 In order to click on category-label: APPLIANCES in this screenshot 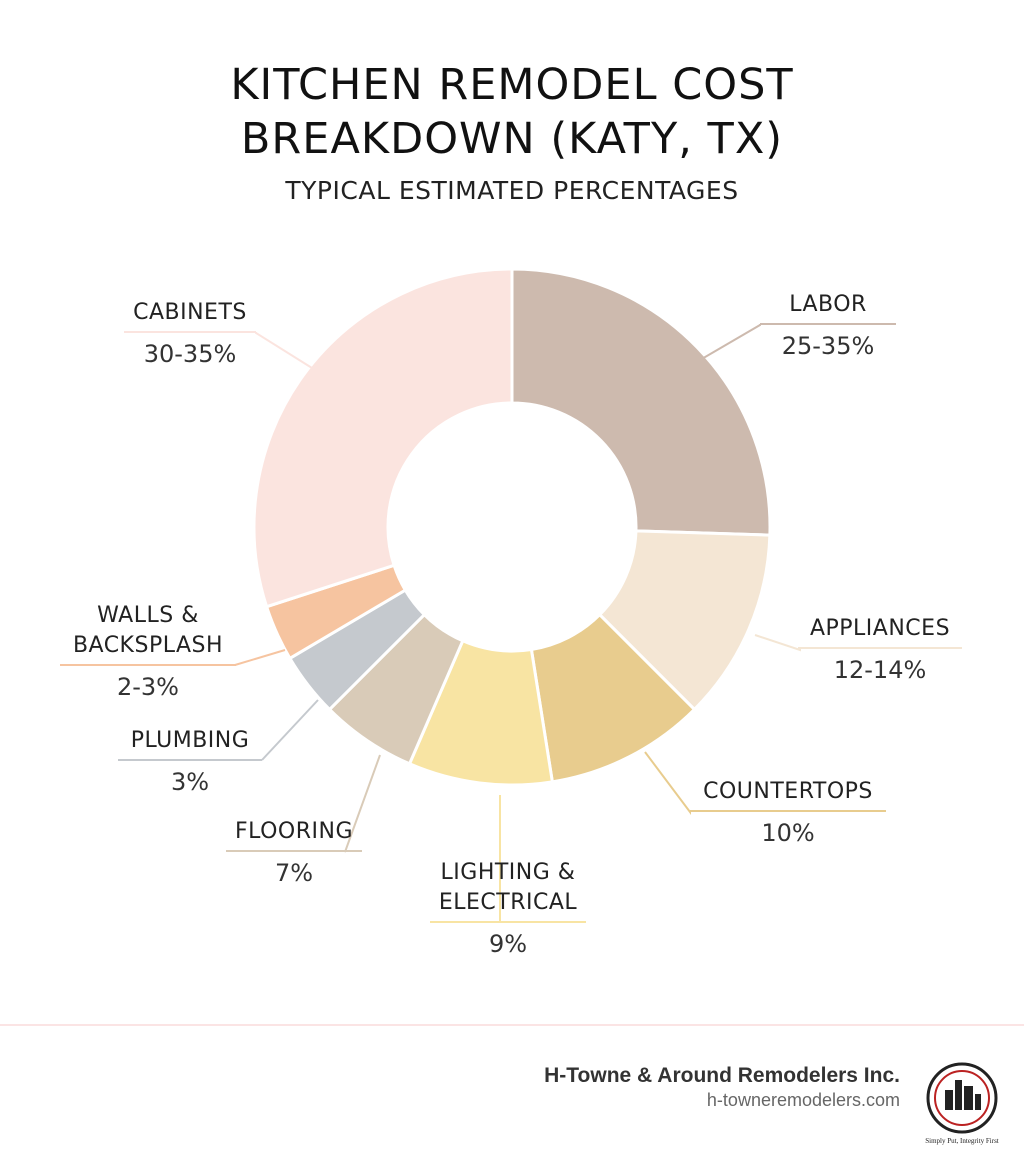, I will do `click(880, 628)`.